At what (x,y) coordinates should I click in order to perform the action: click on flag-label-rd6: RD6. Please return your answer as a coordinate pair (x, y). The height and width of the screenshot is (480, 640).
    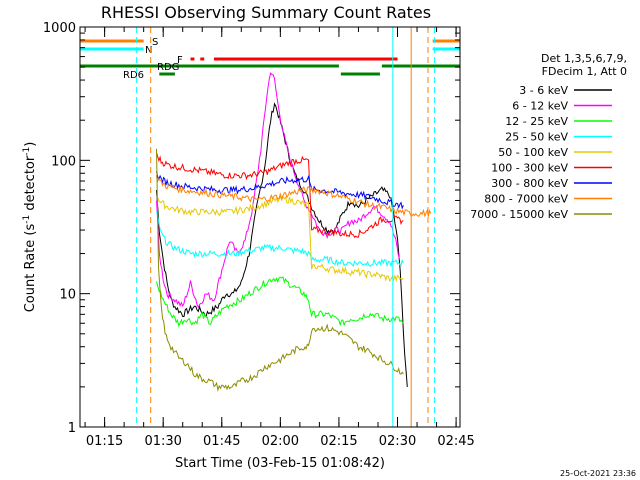
    Looking at the image, I should click on (133, 75).